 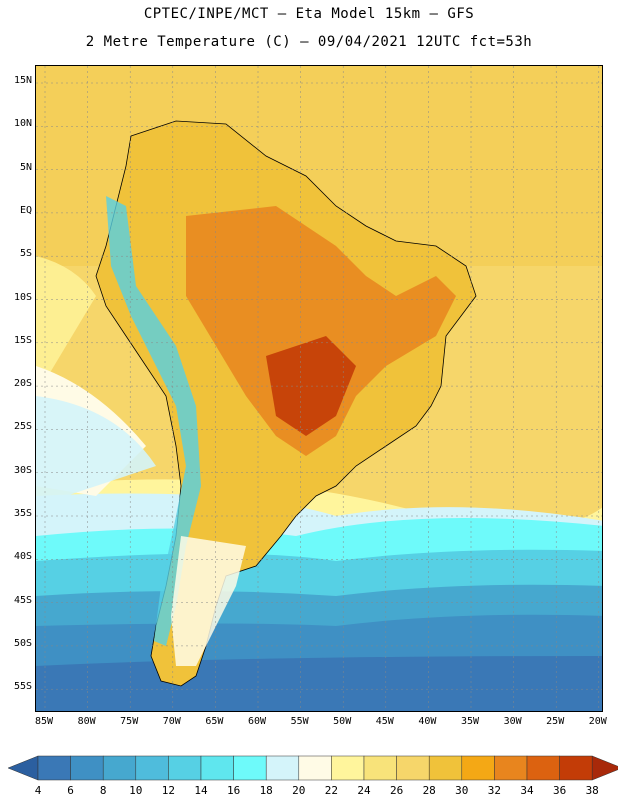 What do you see at coordinates (22, 643) in the screenshot?
I see `lat-label: 50S` at bounding box center [22, 643].